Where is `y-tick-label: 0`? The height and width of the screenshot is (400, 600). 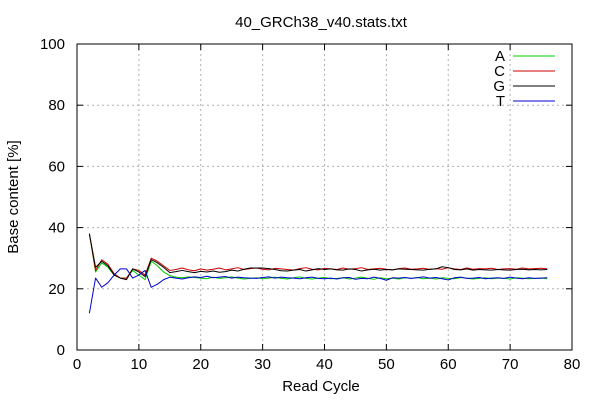 y-tick-label: 0 is located at coordinates (61, 350).